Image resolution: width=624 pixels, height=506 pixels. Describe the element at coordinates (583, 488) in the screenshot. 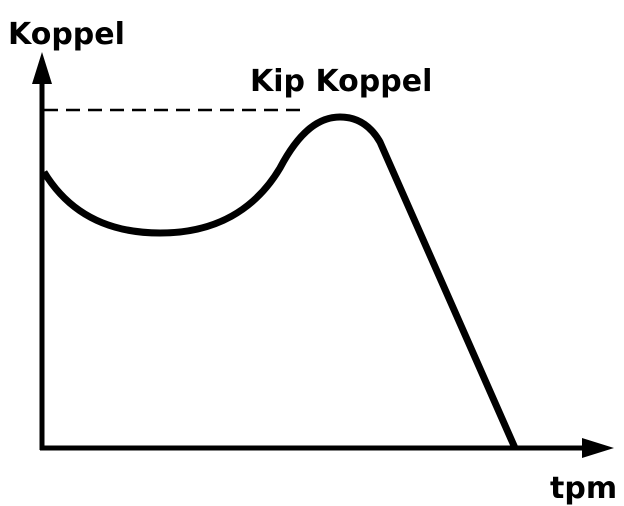

I see `x-axis-label: tpm` at that location.